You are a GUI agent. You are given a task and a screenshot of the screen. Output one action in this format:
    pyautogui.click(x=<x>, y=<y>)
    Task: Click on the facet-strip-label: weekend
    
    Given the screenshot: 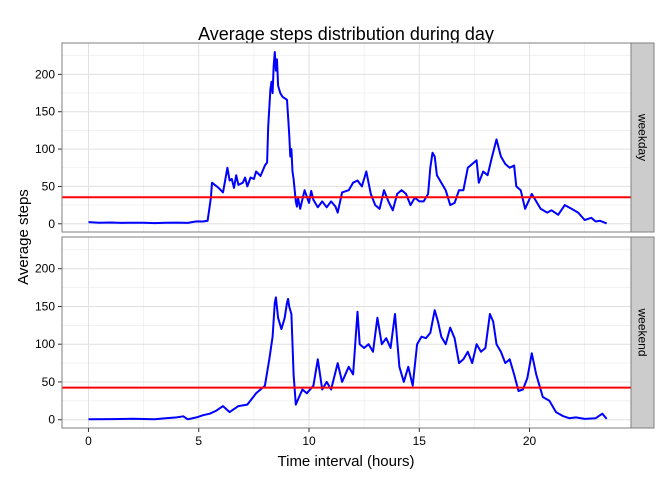 What is the action you would take?
    pyautogui.click(x=643, y=331)
    